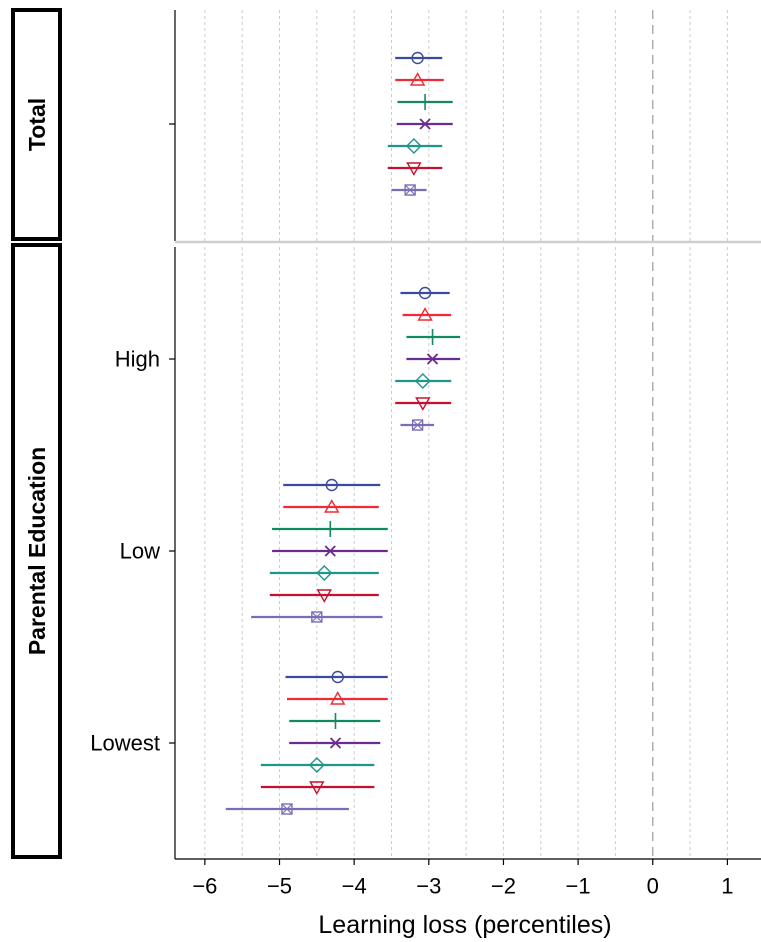 Image resolution: width=761 pixels, height=942 pixels. I want to click on x-tick-label: 0, so click(653, 886).